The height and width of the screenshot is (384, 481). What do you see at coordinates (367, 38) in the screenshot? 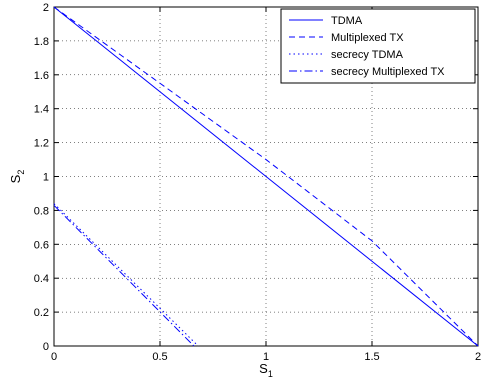
I see `legend-label-1: Multiplexed TX` at bounding box center [367, 38].